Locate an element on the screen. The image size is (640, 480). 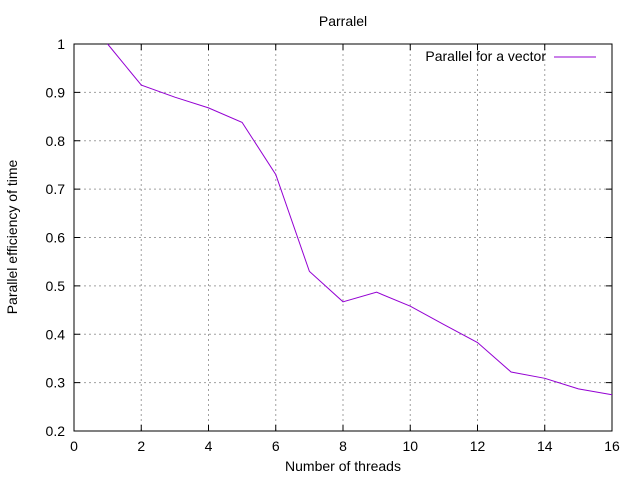
y-tick-label: 0.9 is located at coordinates (56, 92).